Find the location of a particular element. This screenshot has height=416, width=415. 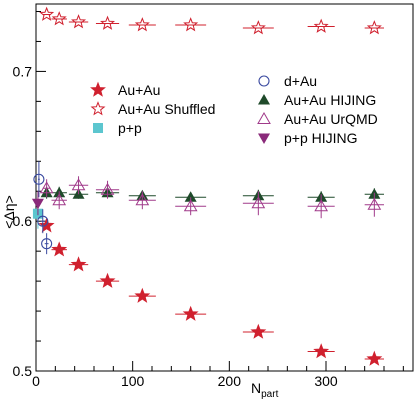

legend-left: Au+Au Au+Au Shuffled p+p is located at coordinates (152, 108).